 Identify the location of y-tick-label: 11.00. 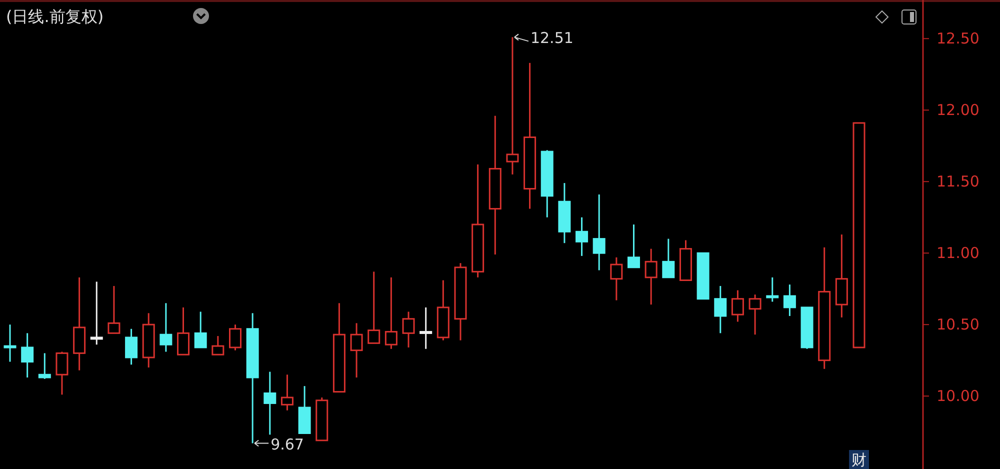
(958, 253).